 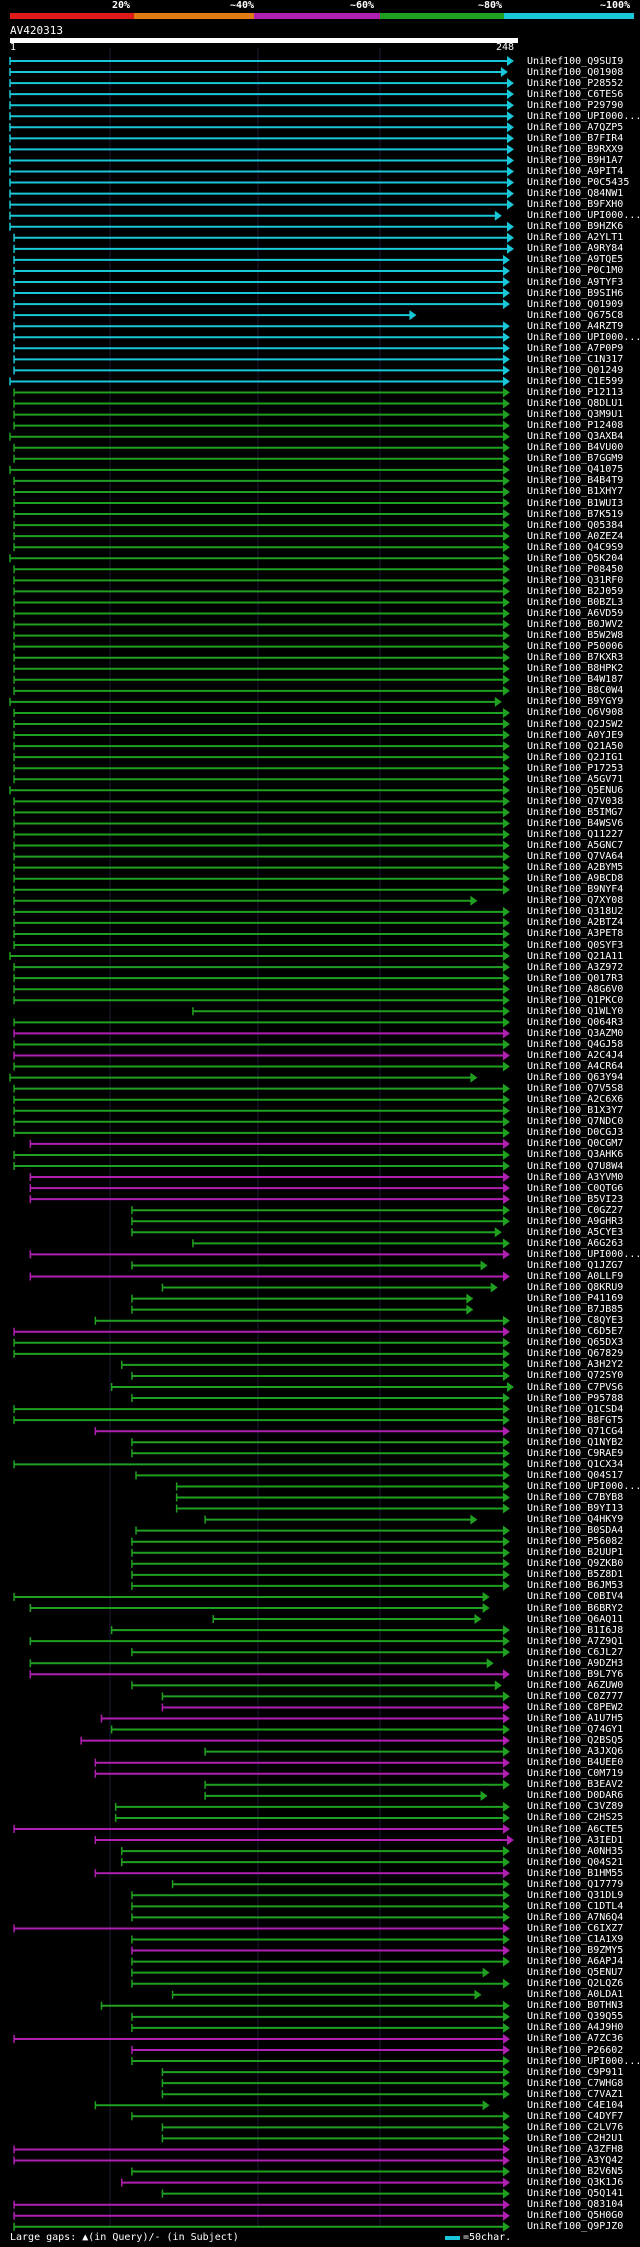 What do you see at coordinates (575, 2216) in the screenshot?
I see `hit-label: UniRef100_Q5H0G0` at bounding box center [575, 2216].